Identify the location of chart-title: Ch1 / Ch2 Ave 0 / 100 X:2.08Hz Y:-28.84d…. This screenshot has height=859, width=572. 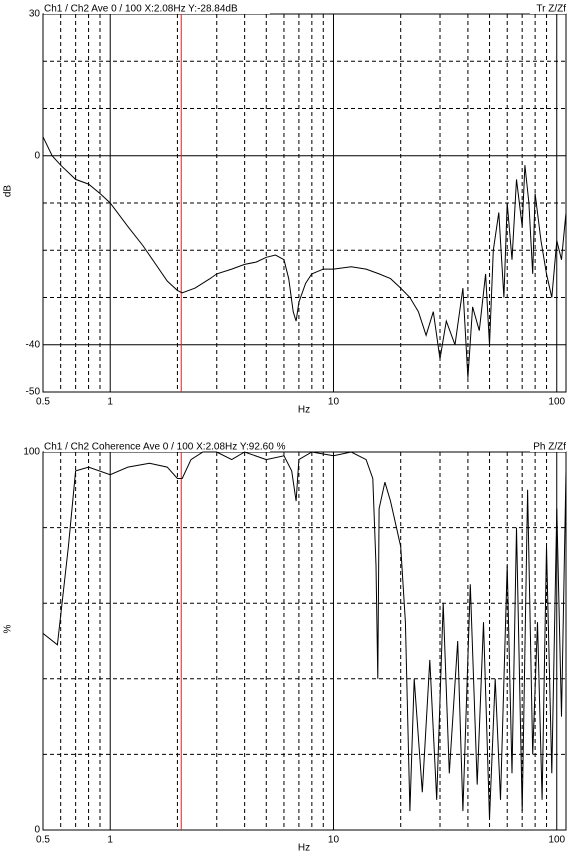
(141, 9).